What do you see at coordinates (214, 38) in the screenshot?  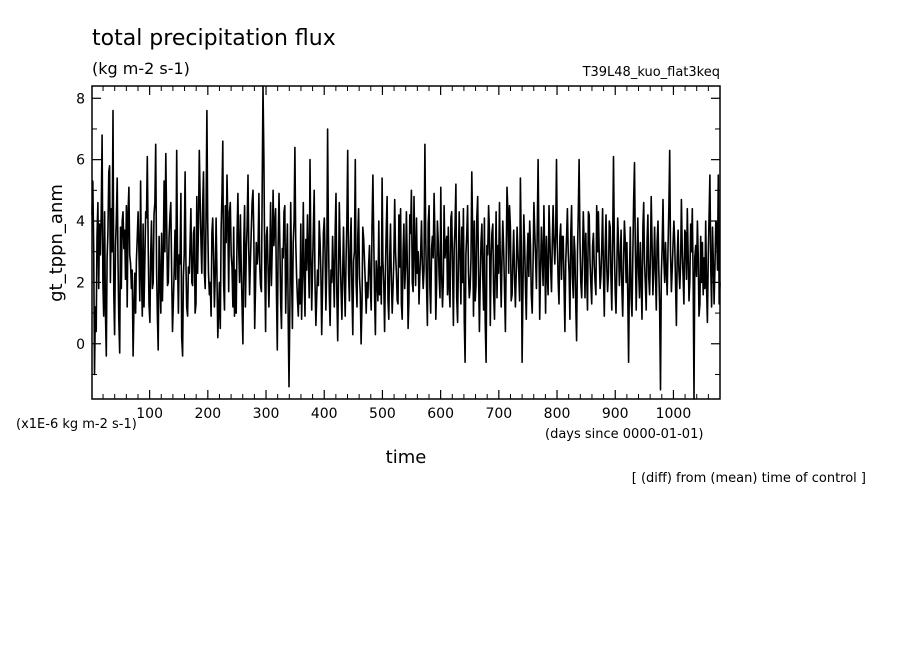 I see `chart-title: total precipitation flux` at bounding box center [214, 38].